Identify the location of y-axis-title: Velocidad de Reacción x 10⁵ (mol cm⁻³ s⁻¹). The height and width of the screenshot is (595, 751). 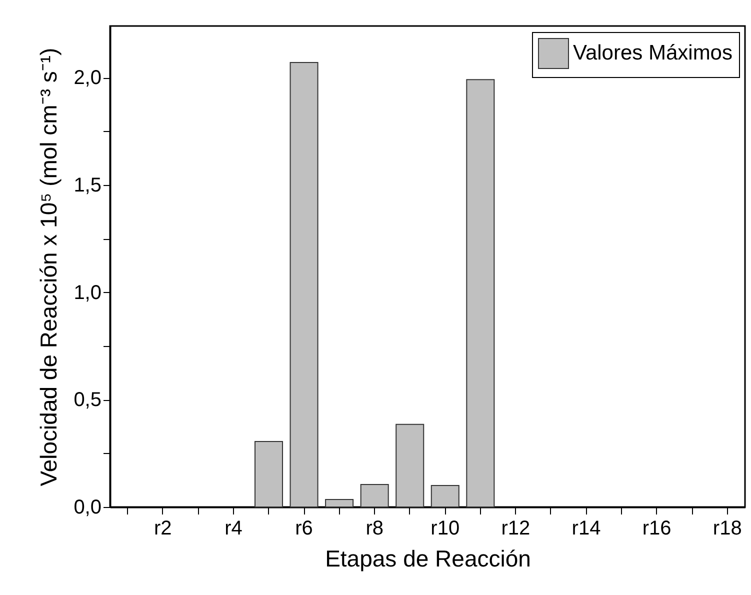
(49, 267).